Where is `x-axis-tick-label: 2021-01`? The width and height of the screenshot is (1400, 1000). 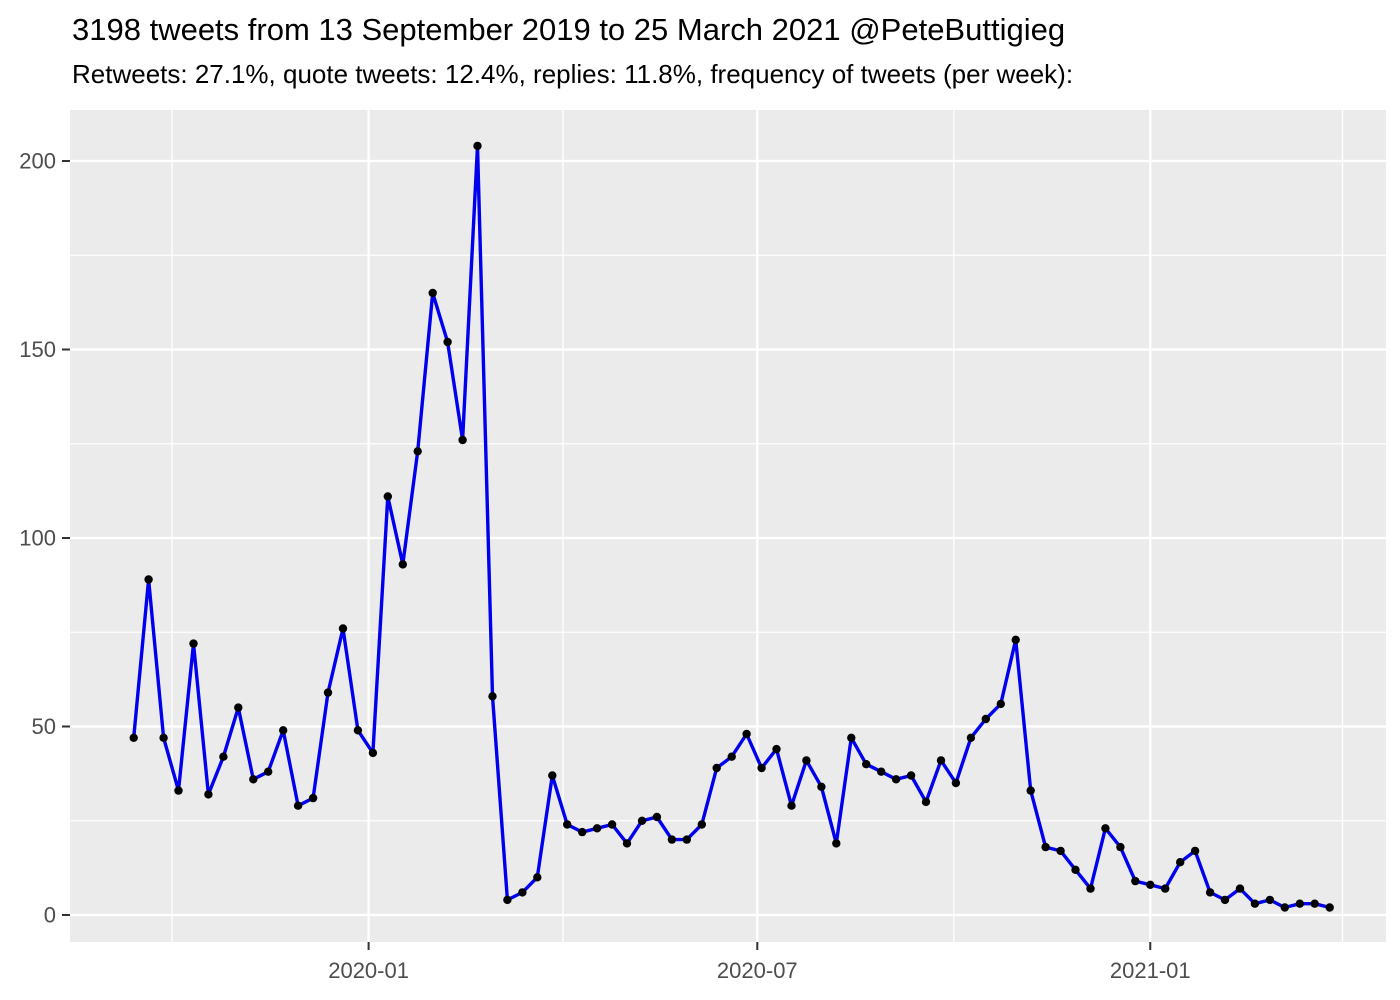 x-axis-tick-label: 2021-01 is located at coordinates (1150, 970).